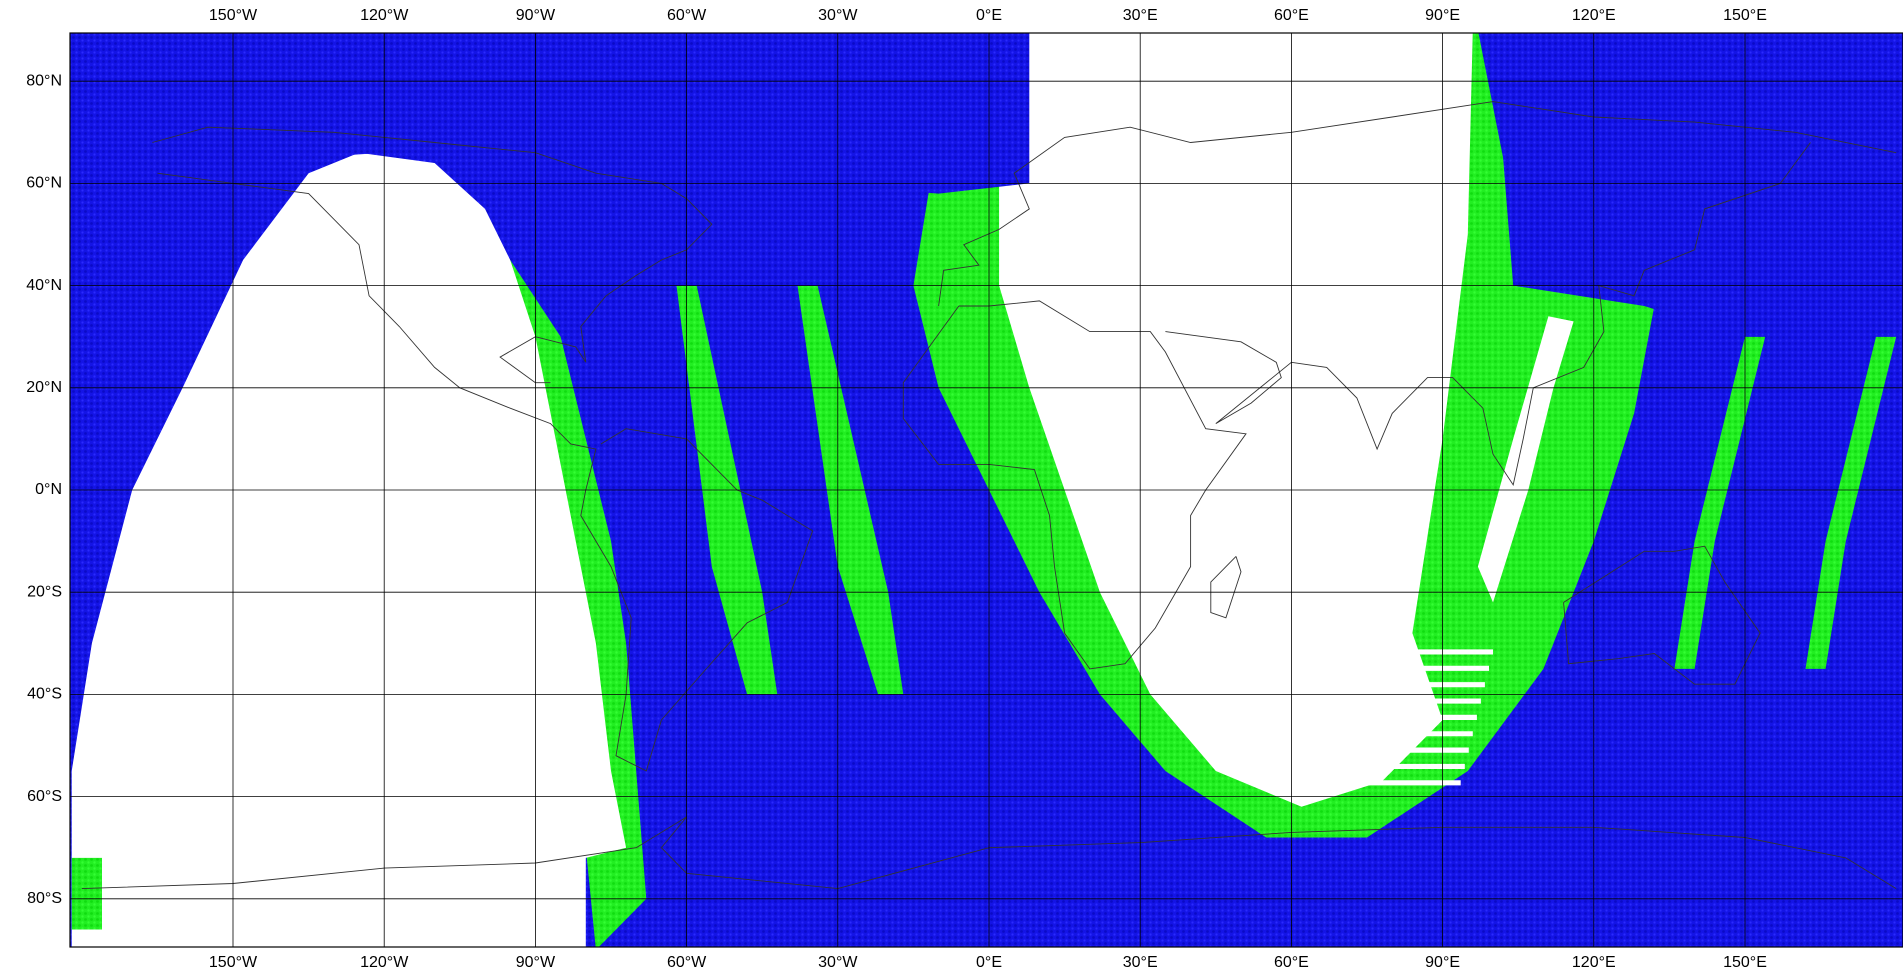 The height and width of the screenshot is (975, 1903). What do you see at coordinates (48, 489) in the screenshot?
I see `lat-tick-label: 0°N` at bounding box center [48, 489].